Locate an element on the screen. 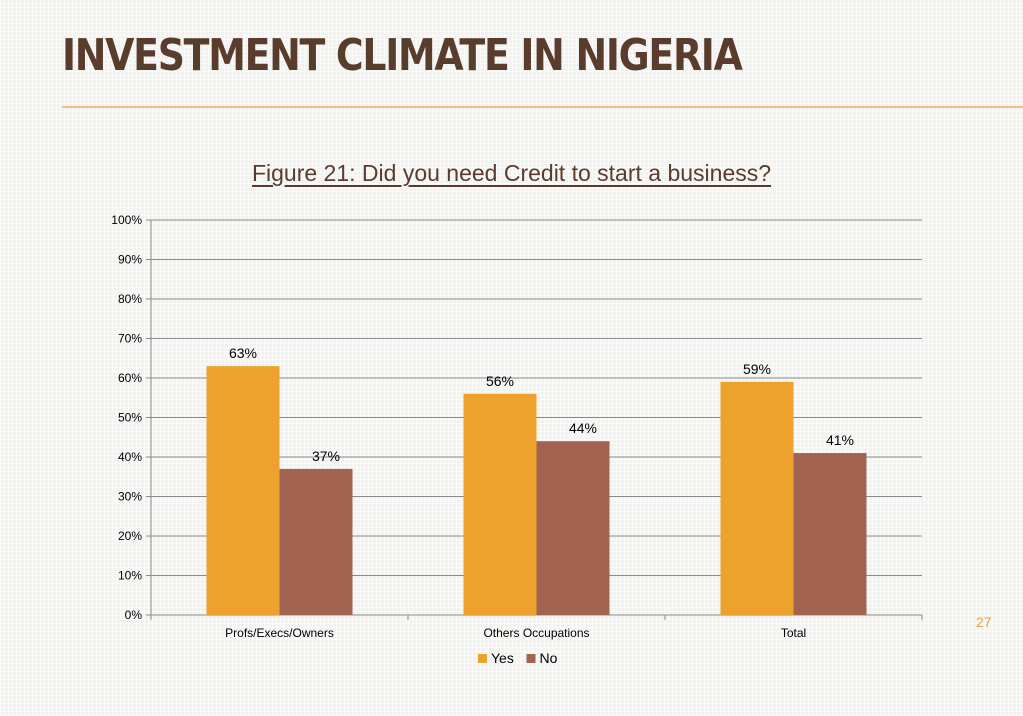 This screenshot has height=716, width=1023. data-label-yes: 63% is located at coordinates (243, 353).